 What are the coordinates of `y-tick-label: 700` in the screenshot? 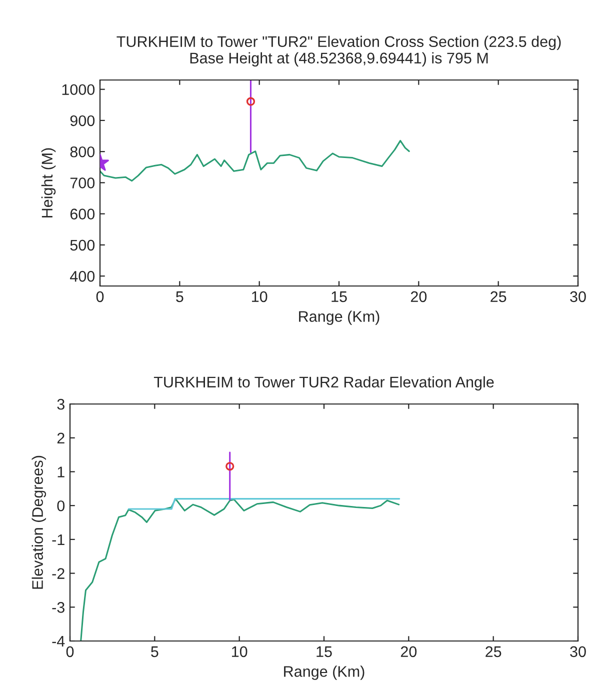 It's located at (82, 183).